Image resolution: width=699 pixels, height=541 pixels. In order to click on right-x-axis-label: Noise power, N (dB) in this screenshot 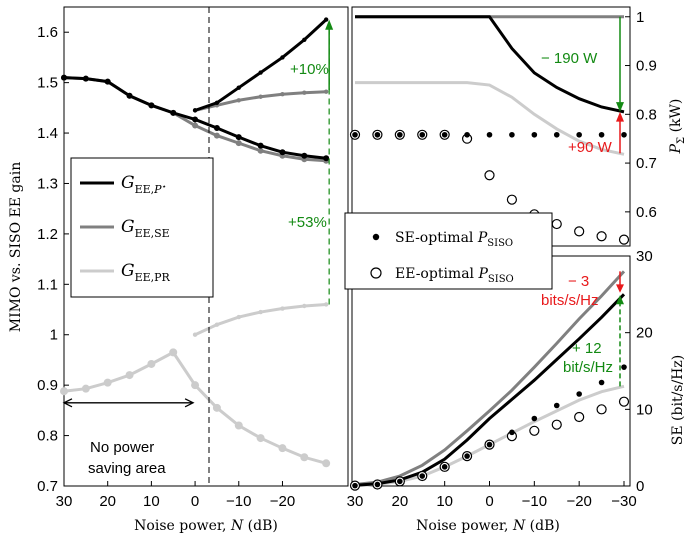, I will do `click(488, 526)`.